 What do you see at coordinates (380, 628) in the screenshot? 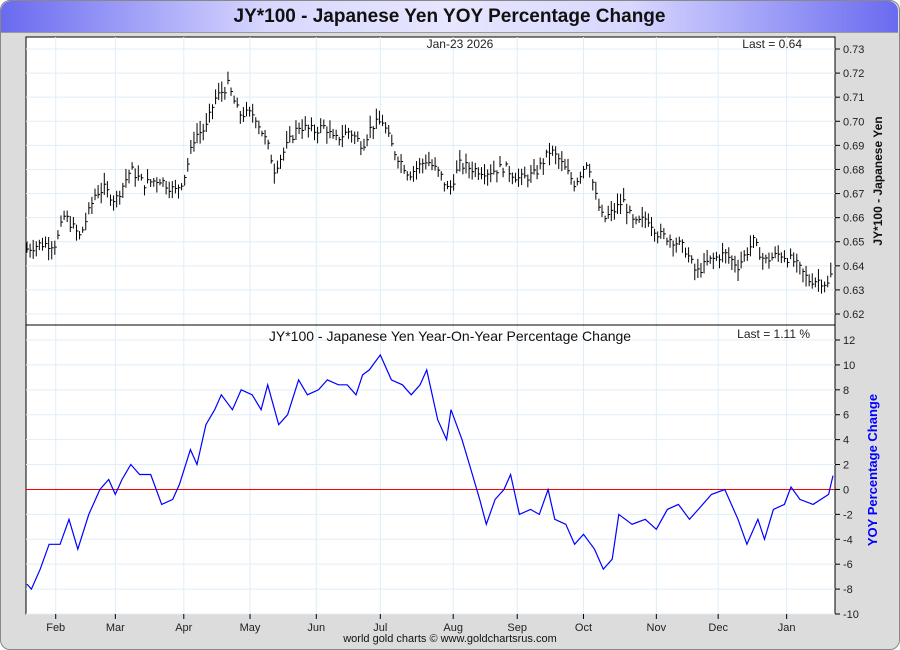
I see `x-tick-label: Jul` at bounding box center [380, 628].